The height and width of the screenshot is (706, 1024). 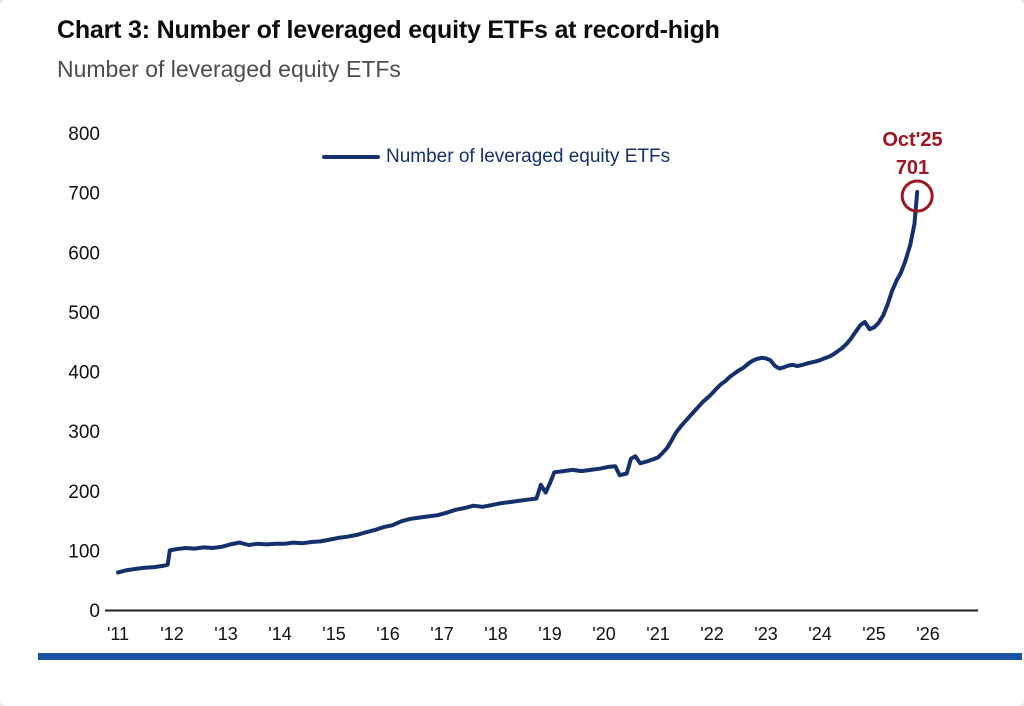 What do you see at coordinates (94, 611) in the screenshot?
I see `y-axis-tick-label: 0` at bounding box center [94, 611].